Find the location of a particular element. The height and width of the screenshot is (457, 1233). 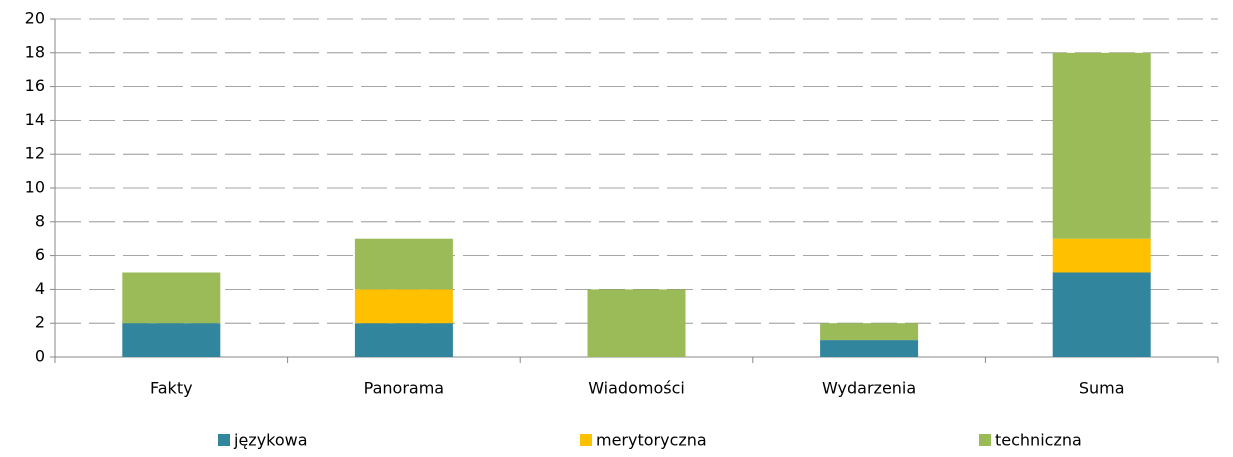

y-tick-label: 8 is located at coordinates (40, 220).